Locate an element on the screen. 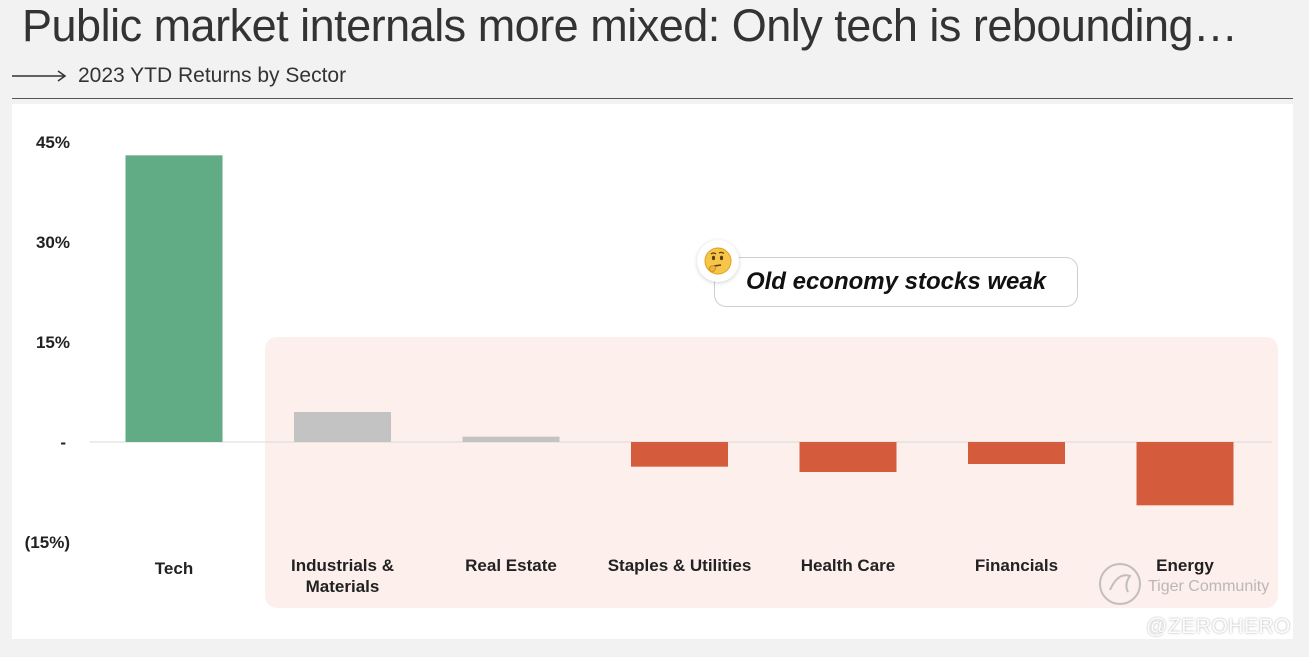 This screenshot has width=1309, height=657. watermark-community-text: Tiger Community is located at coordinates (1209, 586).